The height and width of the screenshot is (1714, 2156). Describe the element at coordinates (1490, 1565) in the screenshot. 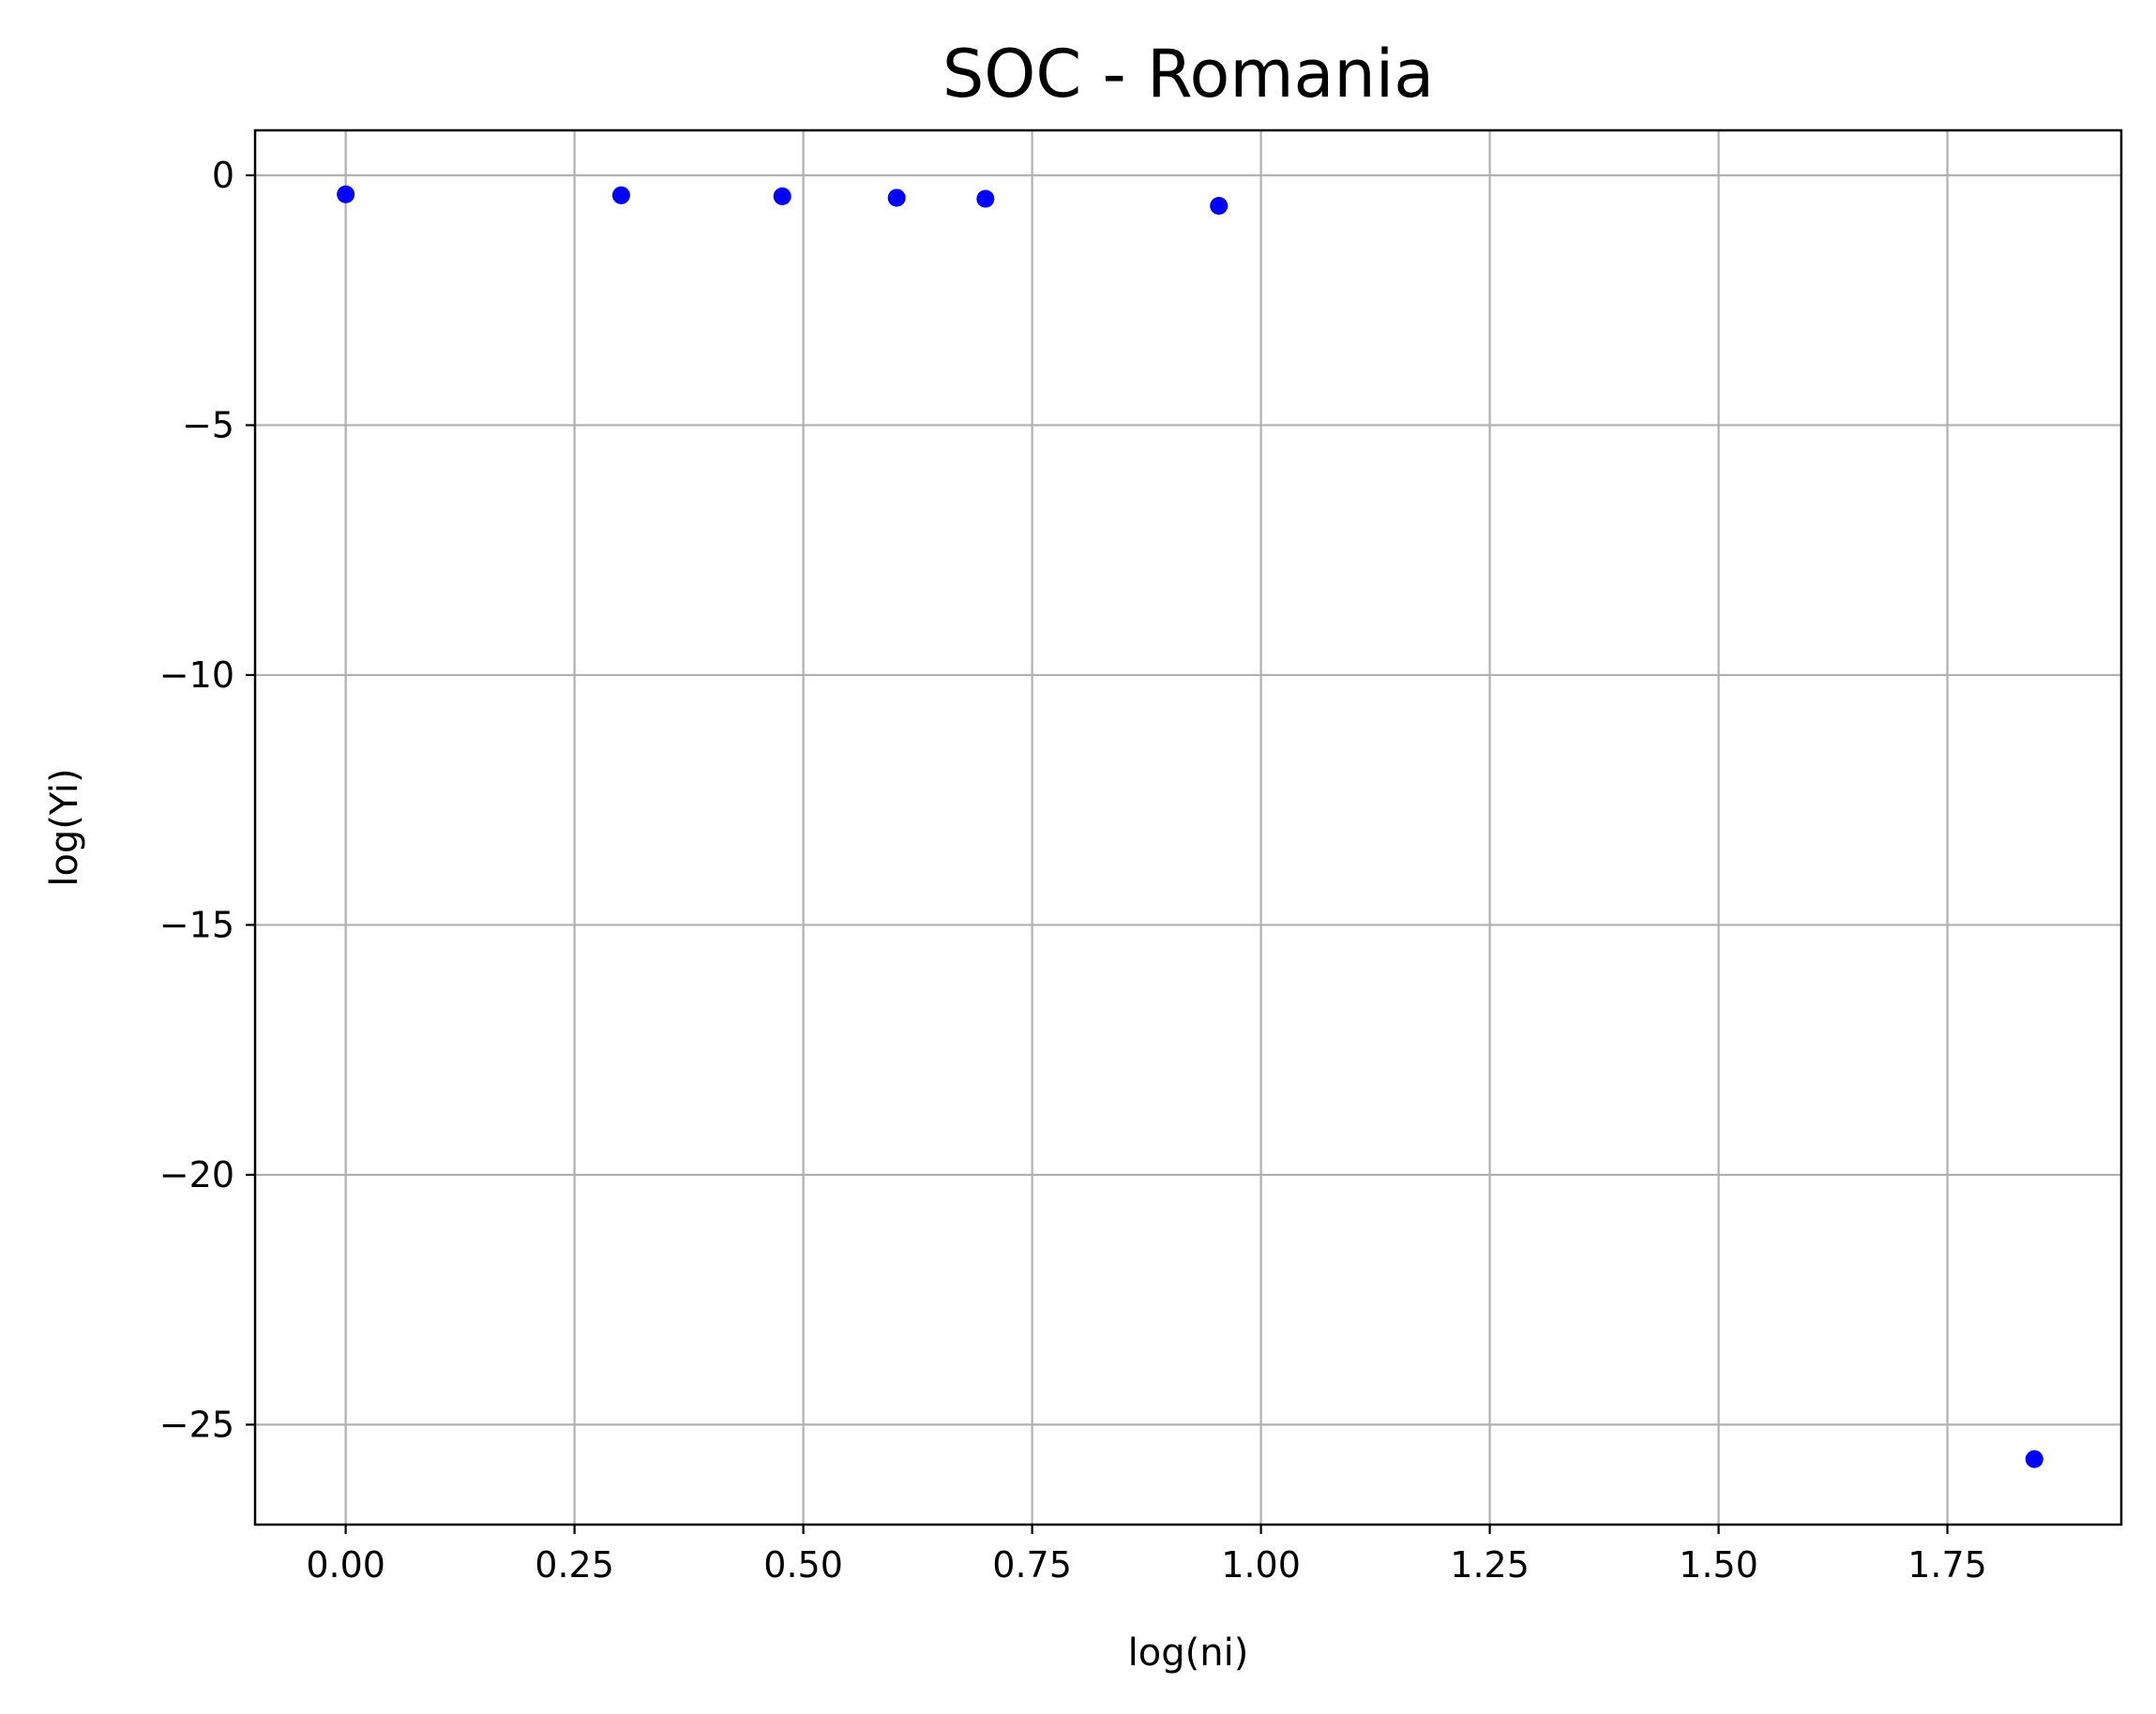

I see `x-tick-label: 1.25` at that location.